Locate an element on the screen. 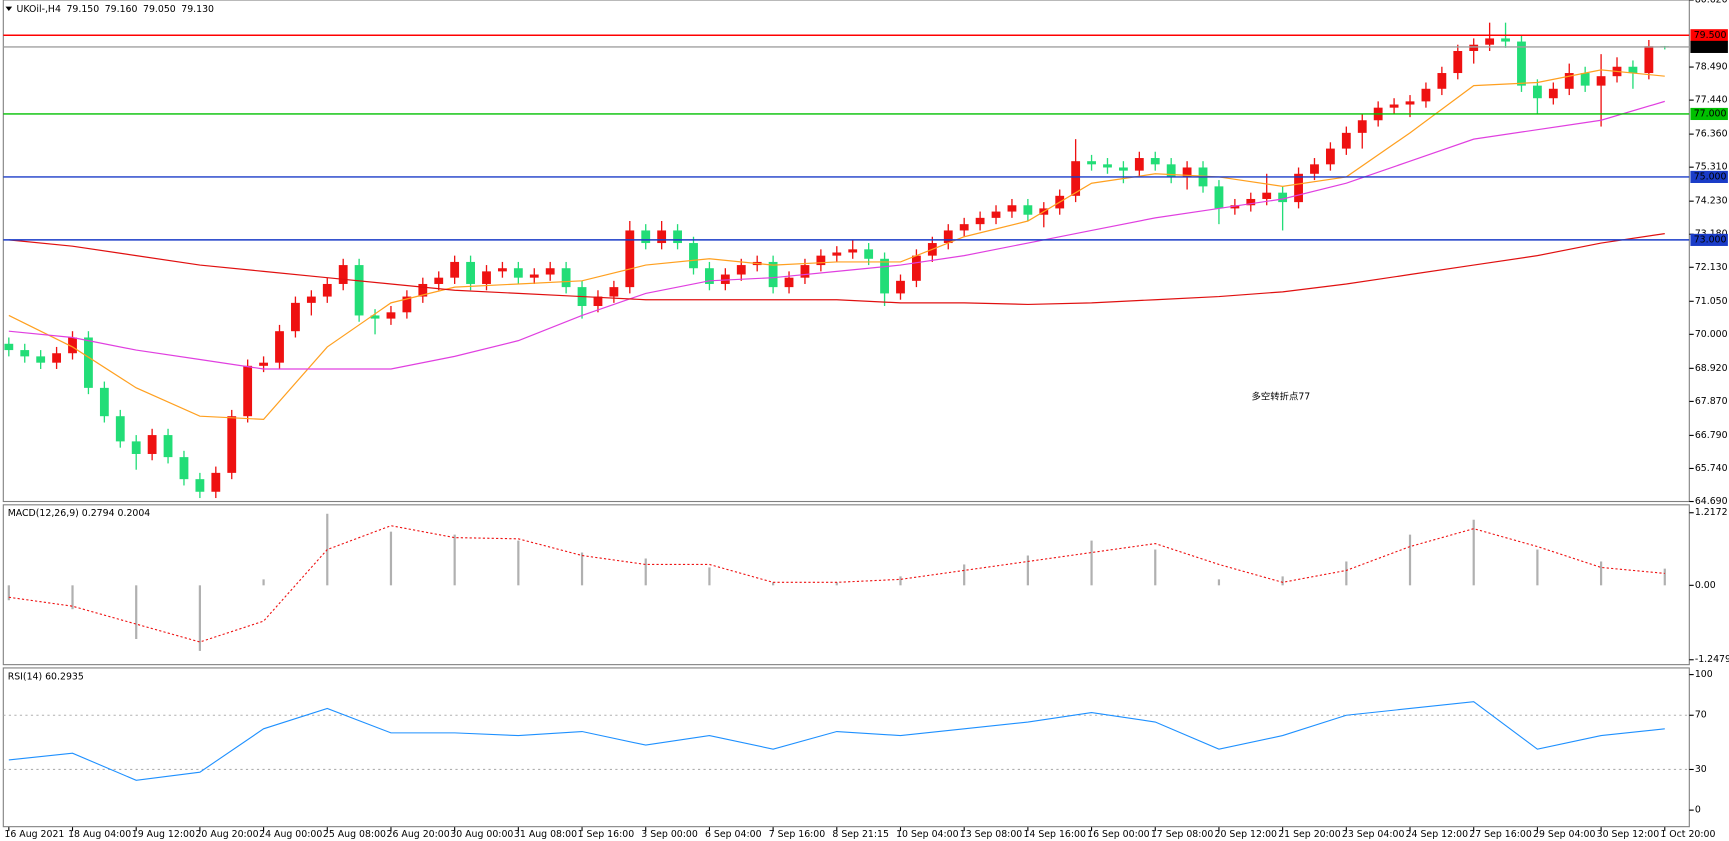 Image resolution: width=1729 pixels, height=841 pixels. x-tick-label: 20 Aug 20:00 is located at coordinates (226, 834).